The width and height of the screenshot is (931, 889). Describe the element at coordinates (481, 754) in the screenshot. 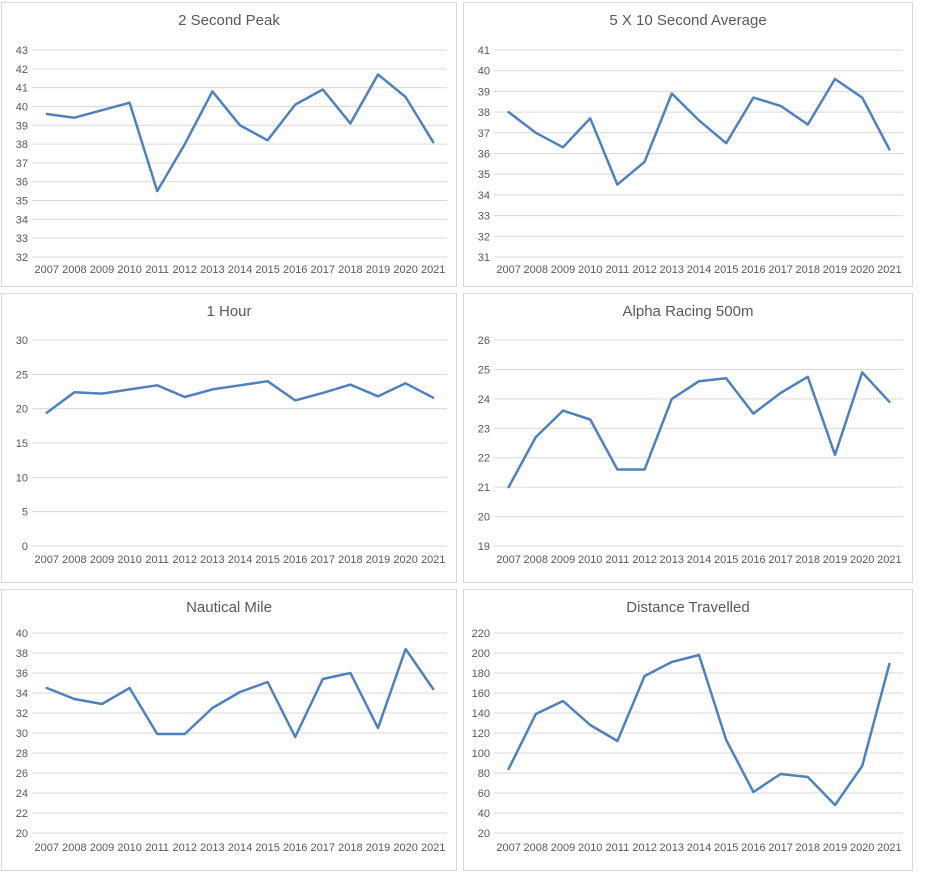

I see `y-tick-label: 100` at that location.